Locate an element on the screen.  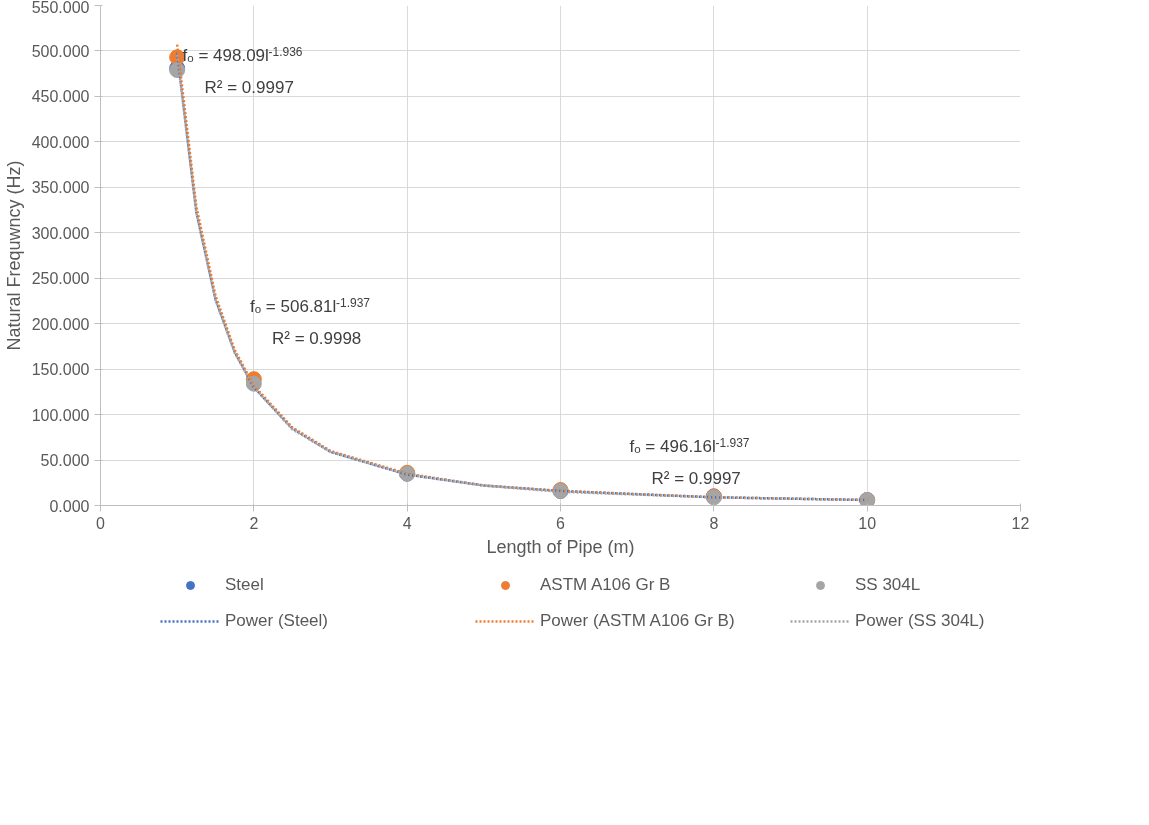
y-tick-label: 100.000 is located at coordinates (60, 415).